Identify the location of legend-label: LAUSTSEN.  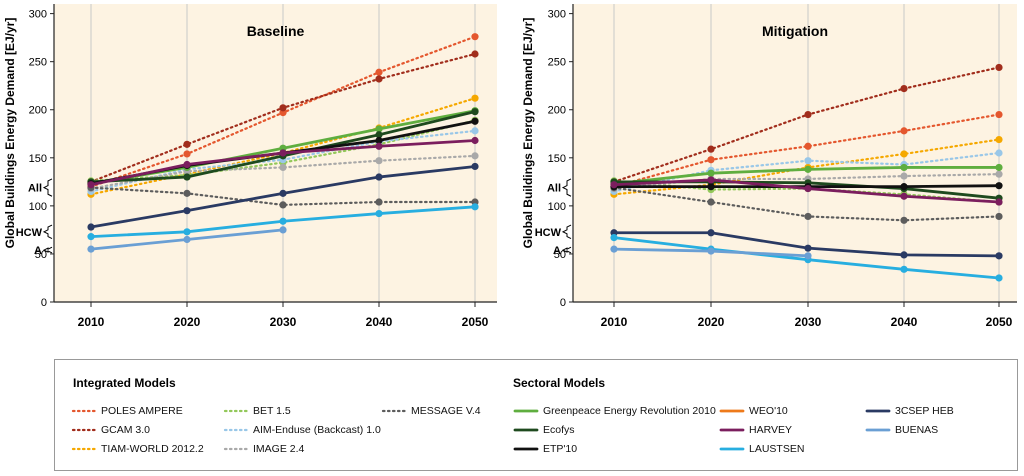
(777, 449).